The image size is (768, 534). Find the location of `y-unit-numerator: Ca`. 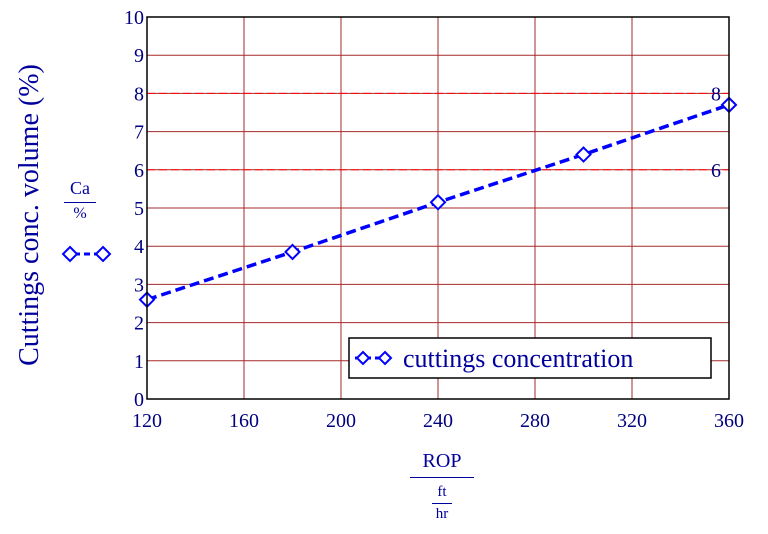

y-unit-numerator: Ca is located at coordinates (80, 188).